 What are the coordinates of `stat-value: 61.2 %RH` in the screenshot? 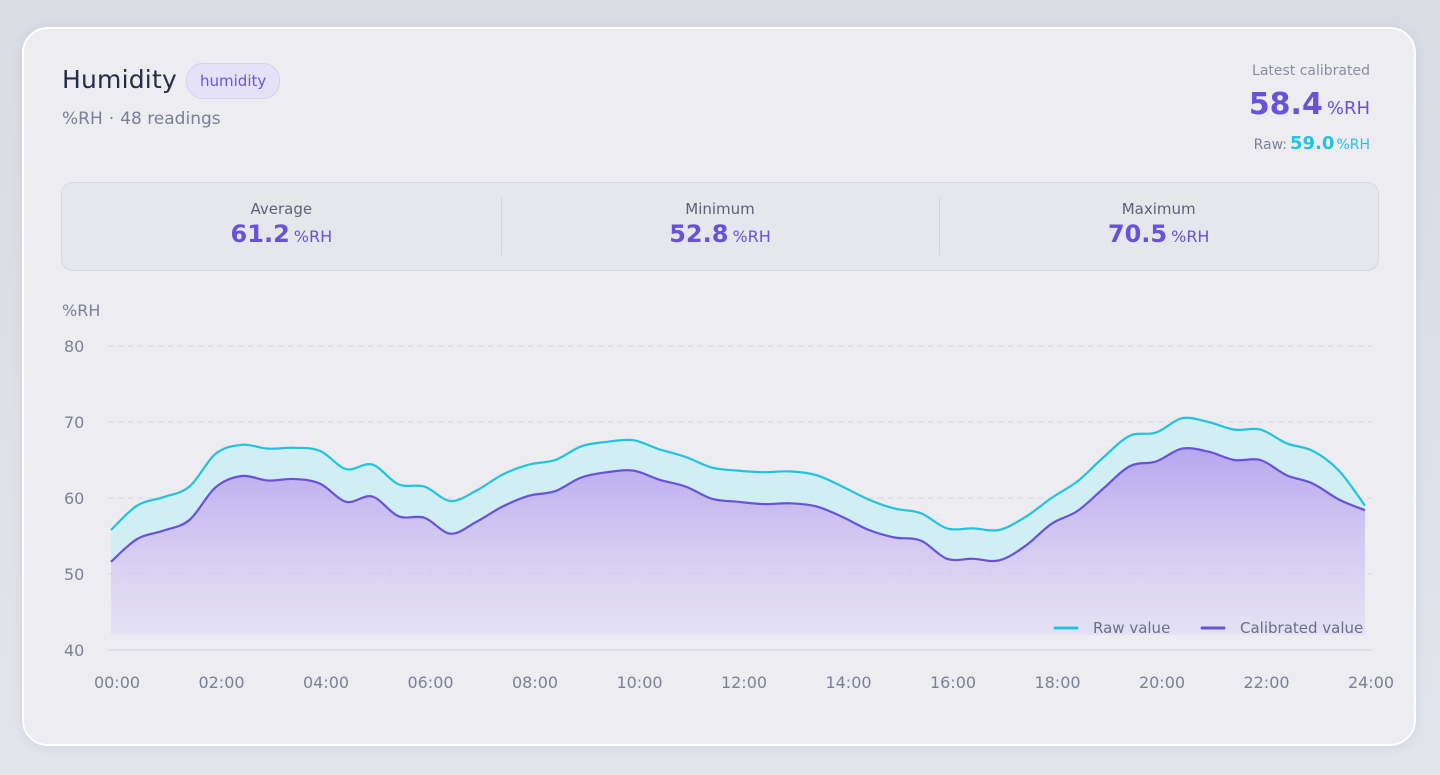 It's located at (281, 234).